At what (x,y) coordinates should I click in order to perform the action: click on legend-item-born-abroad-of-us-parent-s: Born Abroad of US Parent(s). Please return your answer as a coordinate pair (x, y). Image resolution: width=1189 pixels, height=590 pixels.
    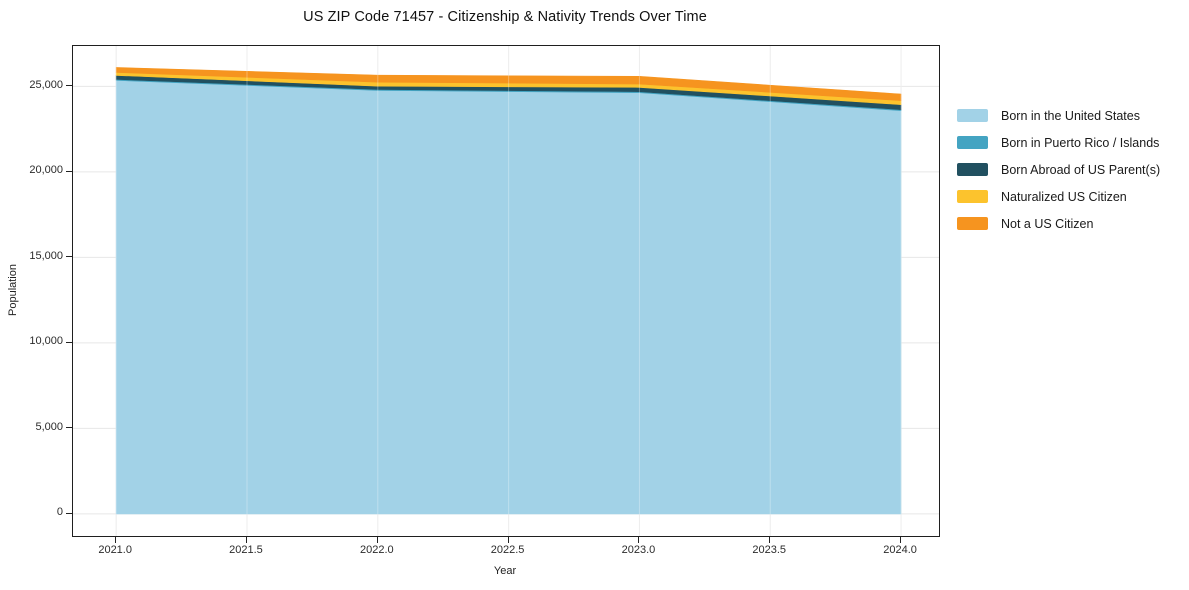
    Looking at the image, I should click on (1058, 169).